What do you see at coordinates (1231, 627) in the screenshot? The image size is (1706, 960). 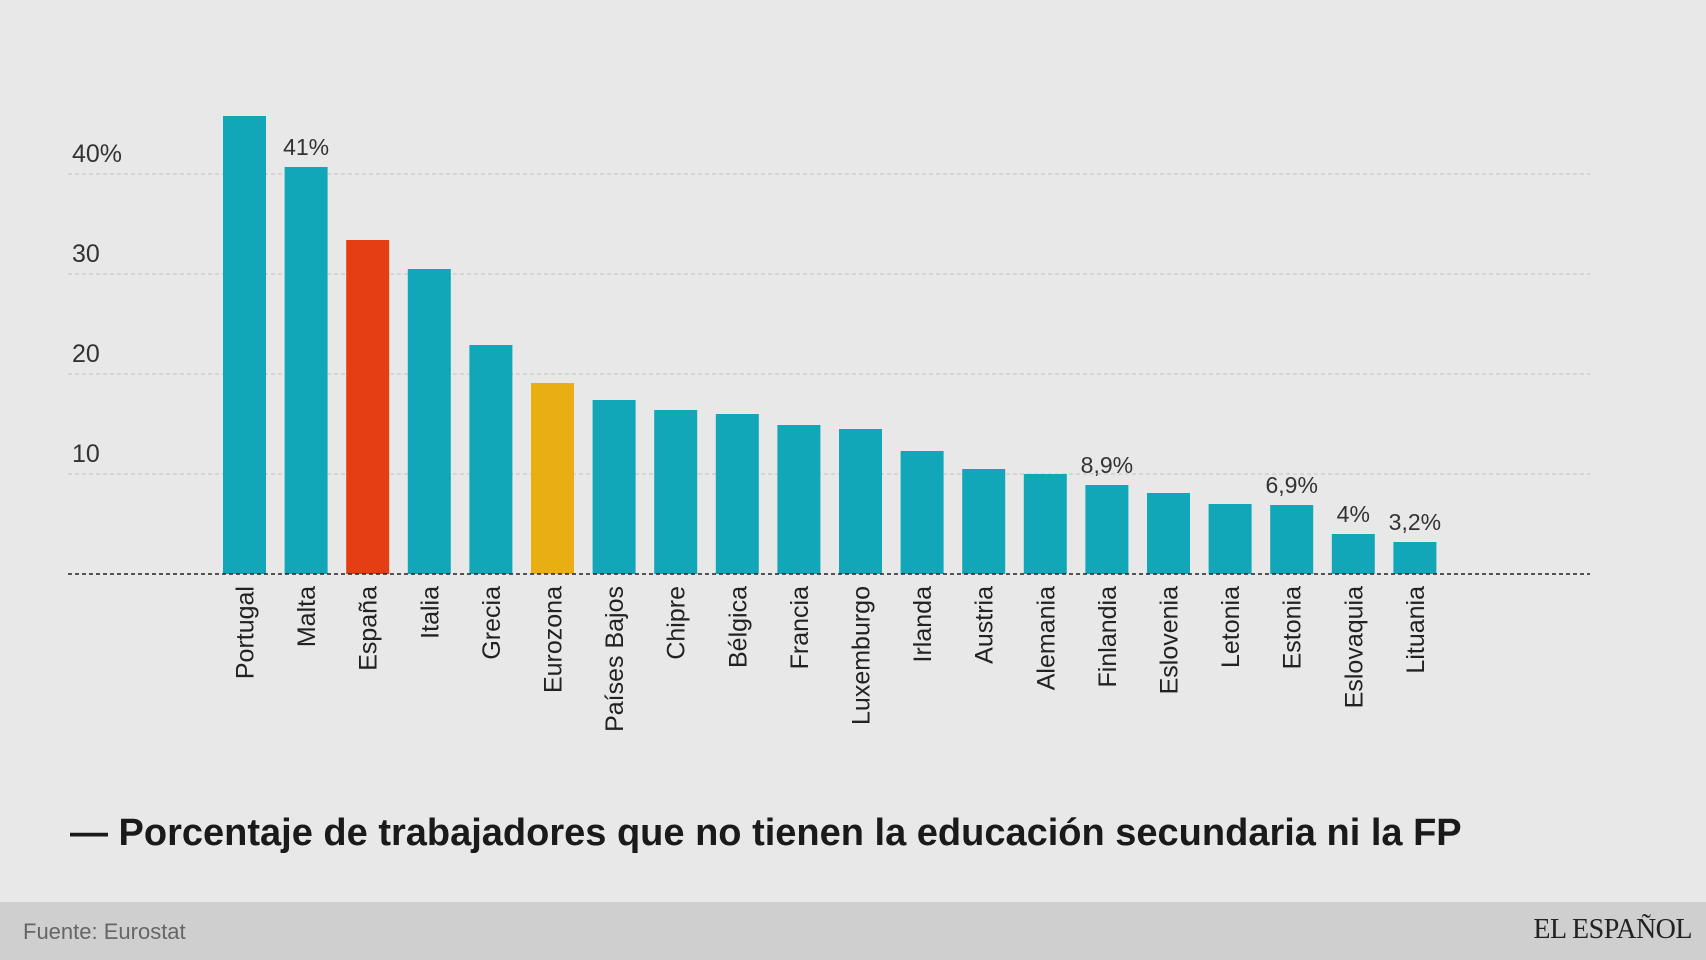 I see `category-label: Letonia` at bounding box center [1231, 627].